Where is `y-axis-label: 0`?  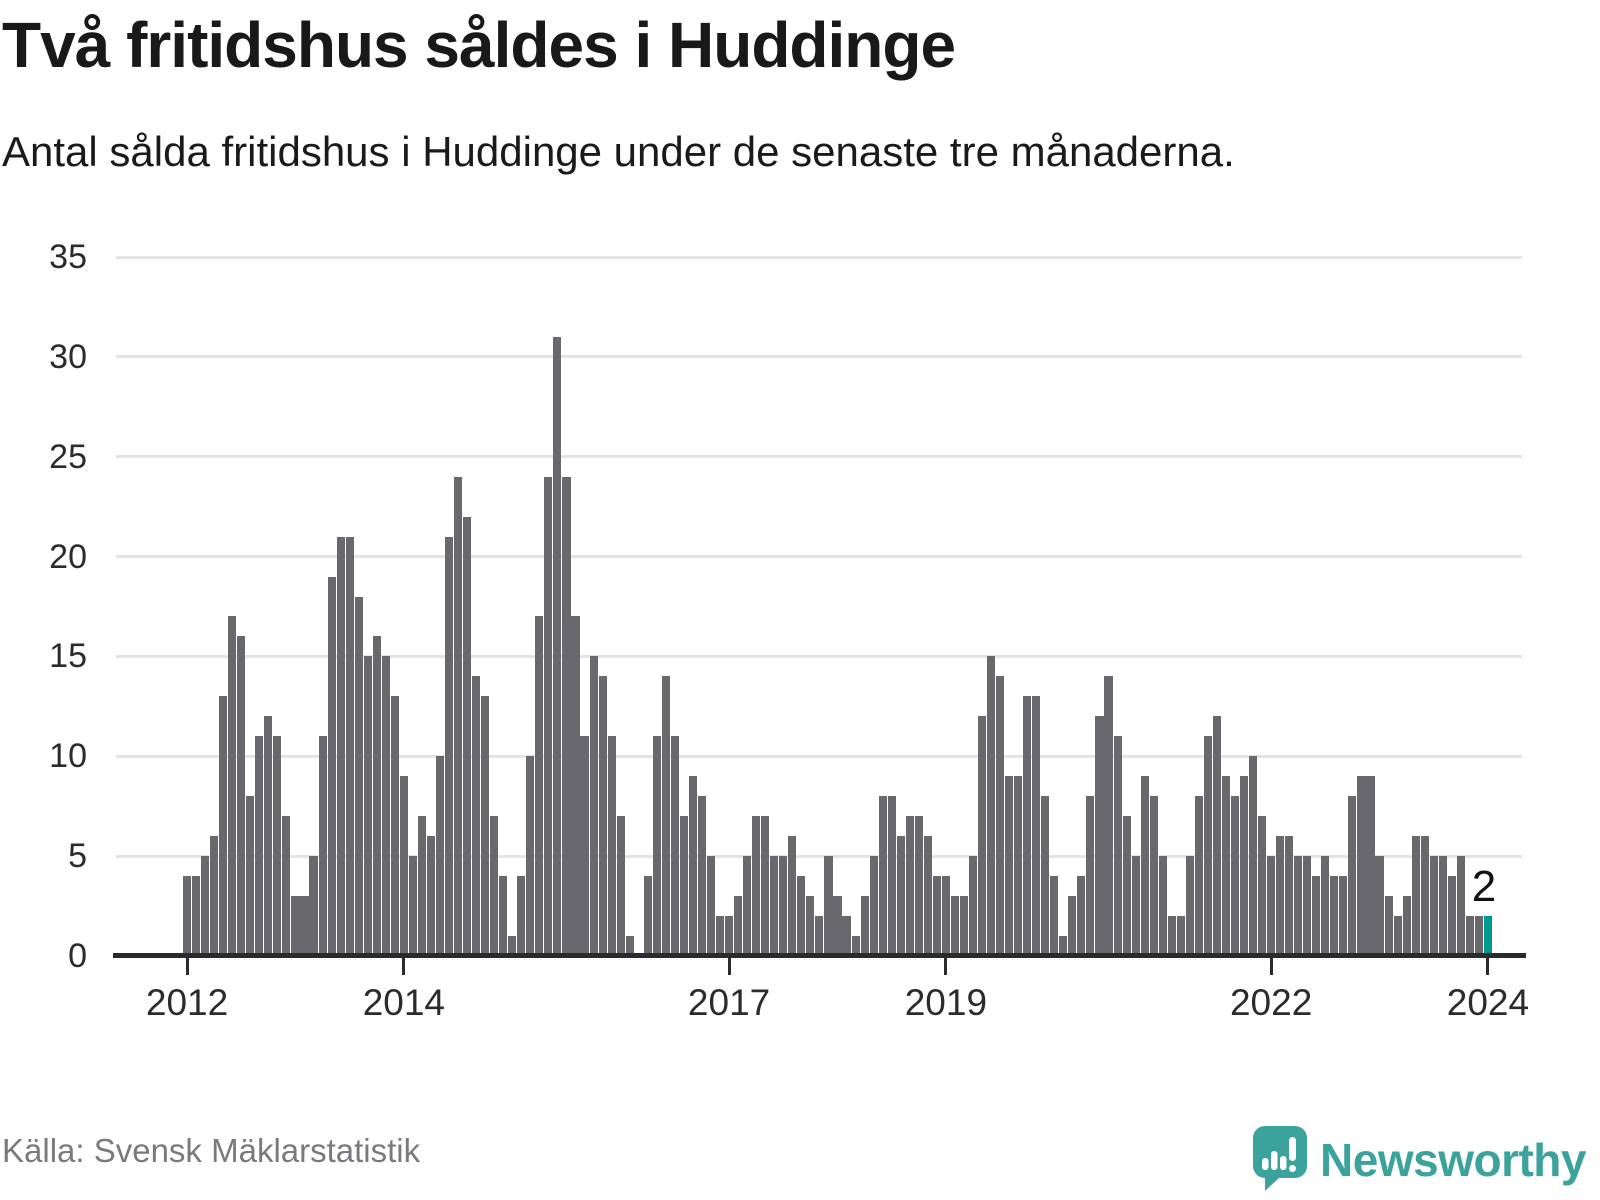 y-axis-label: 0 is located at coordinates (77, 956).